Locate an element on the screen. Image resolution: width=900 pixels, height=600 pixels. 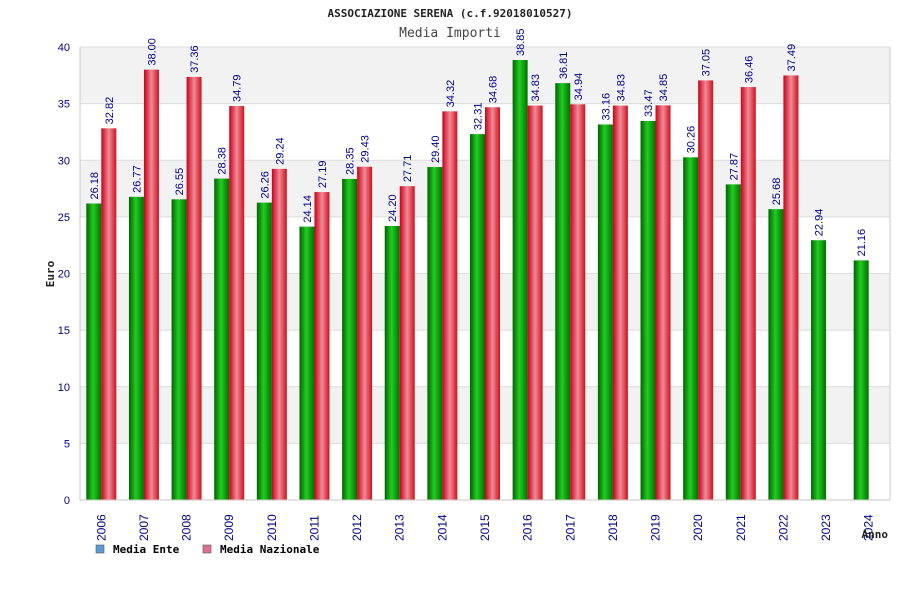
x-tick-label: 2023 is located at coordinates (826, 527).